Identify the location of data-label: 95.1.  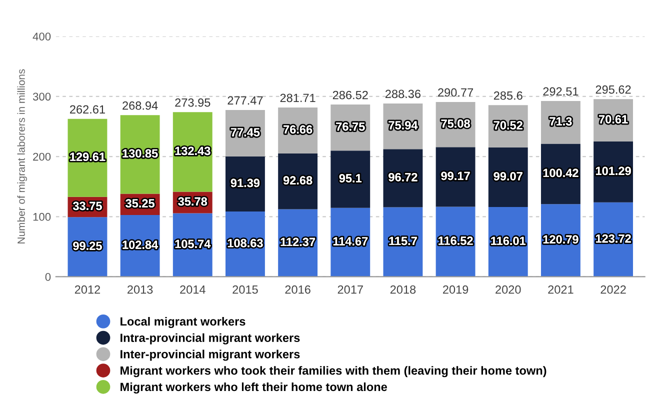
(350, 178).